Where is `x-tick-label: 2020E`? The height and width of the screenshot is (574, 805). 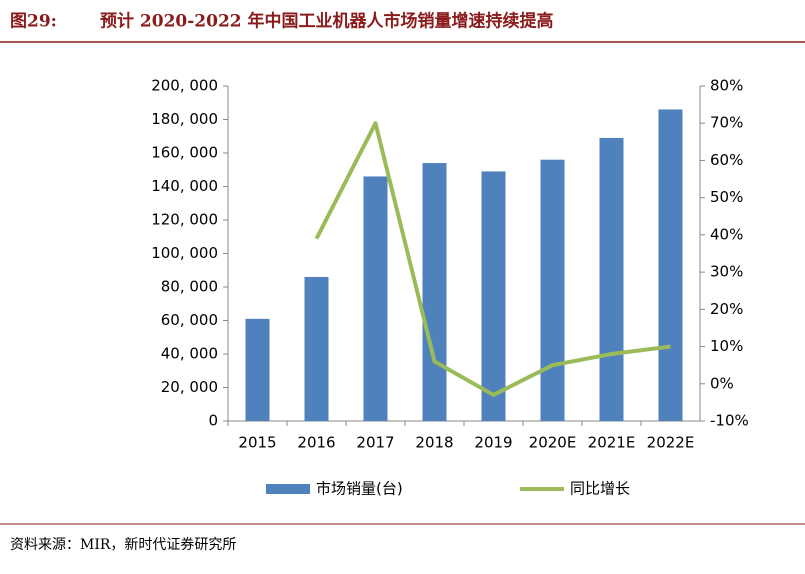
x-tick-label: 2020E is located at coordinates (553, 443).